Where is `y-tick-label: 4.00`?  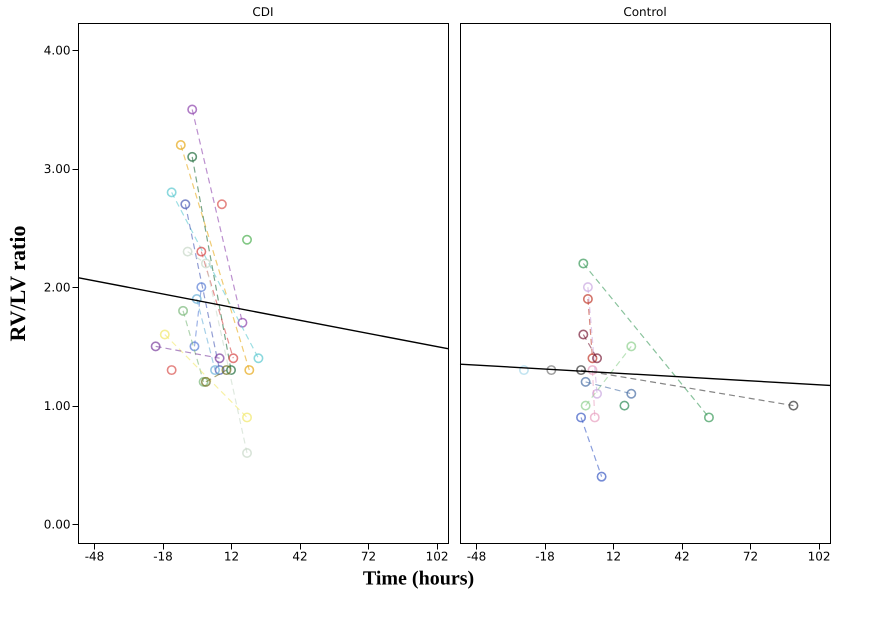
y-tick-label: 4.00 is located at coordinates (57, 51).